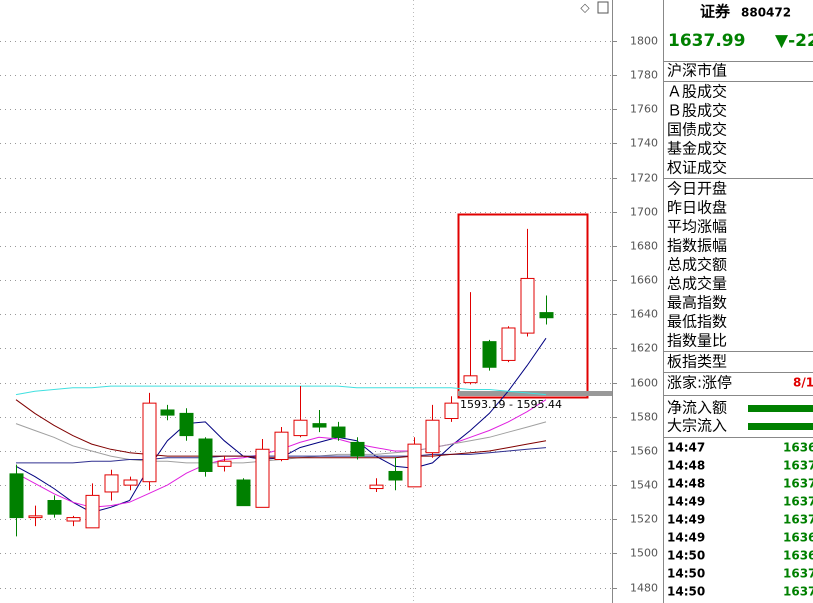 Image resolution: width=813 pixels, height=603 pixels. What do you see at coordinates (697, 208) in the screenshot?
I see `field-label: 昨日收盘` at bounding box center [697, 208].